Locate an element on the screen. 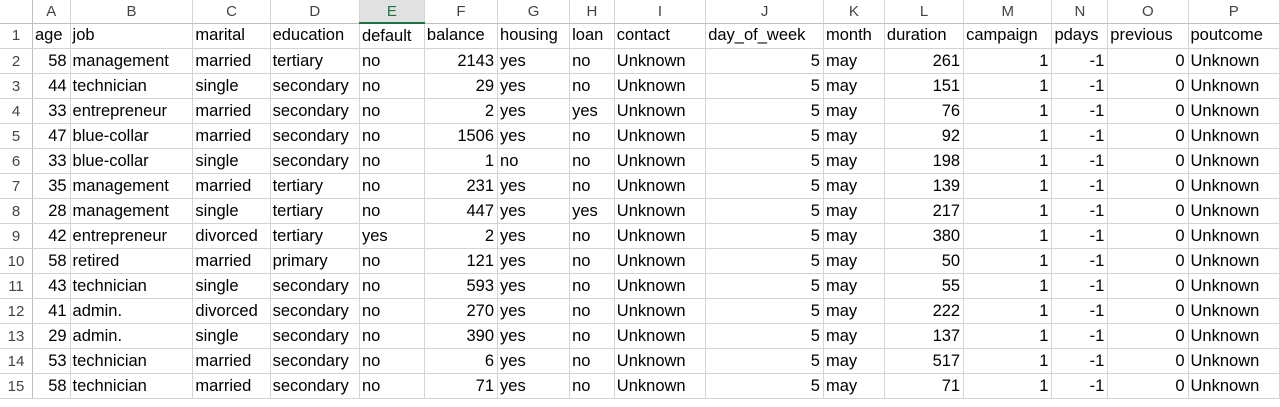  cell-c8: single is located at coordinates (231, 211).